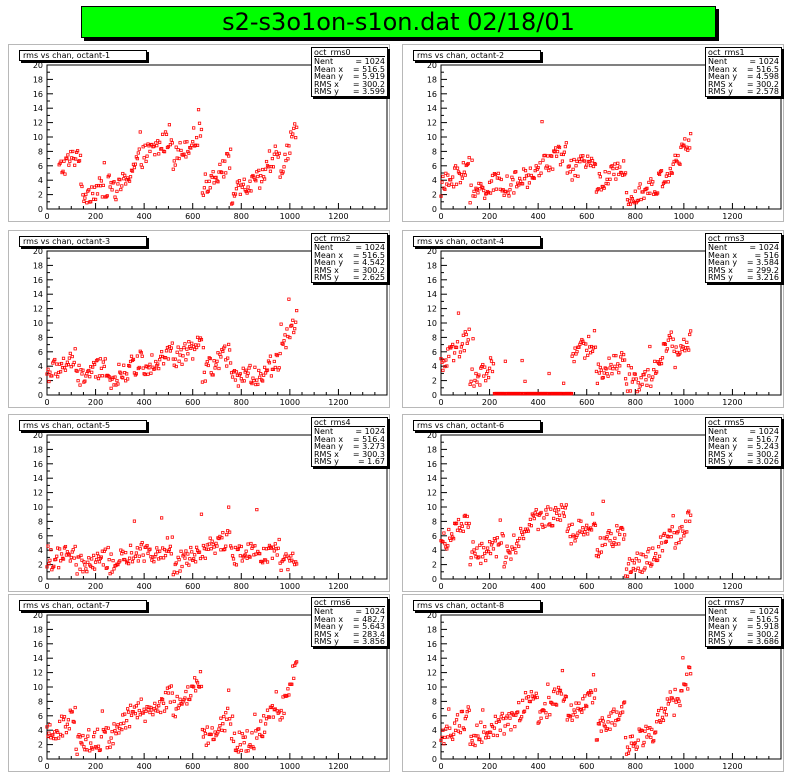 The width and height of the screenshot is (796, 772). Describe the element at coordinates (723, 263) in the screenshot. I see `stats-key: Mean y` at that location.